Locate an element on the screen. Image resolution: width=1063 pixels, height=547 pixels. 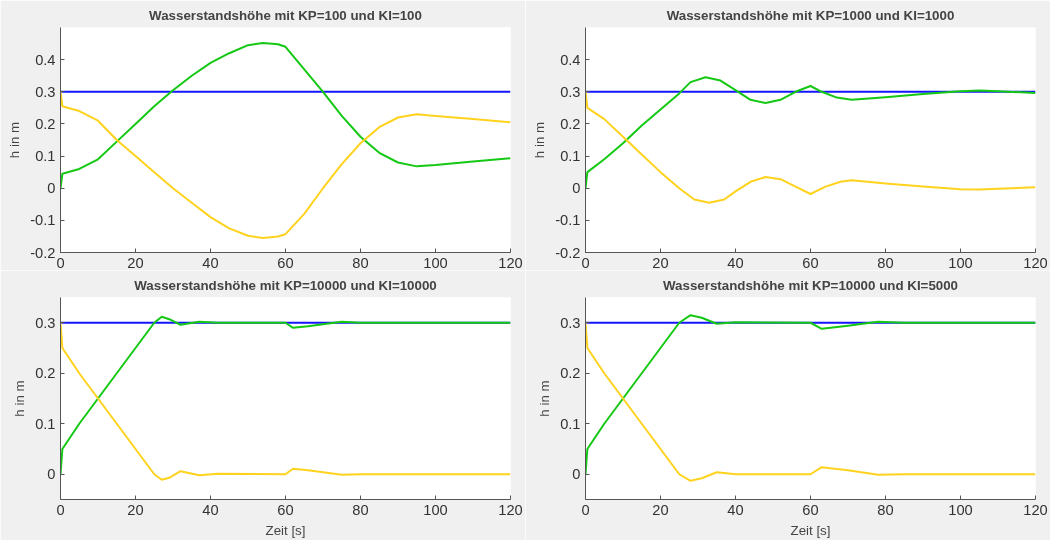
chart-title: Wasserstandshöhe mit KP=100 und KI=100 is located at coordinates (285, 15).